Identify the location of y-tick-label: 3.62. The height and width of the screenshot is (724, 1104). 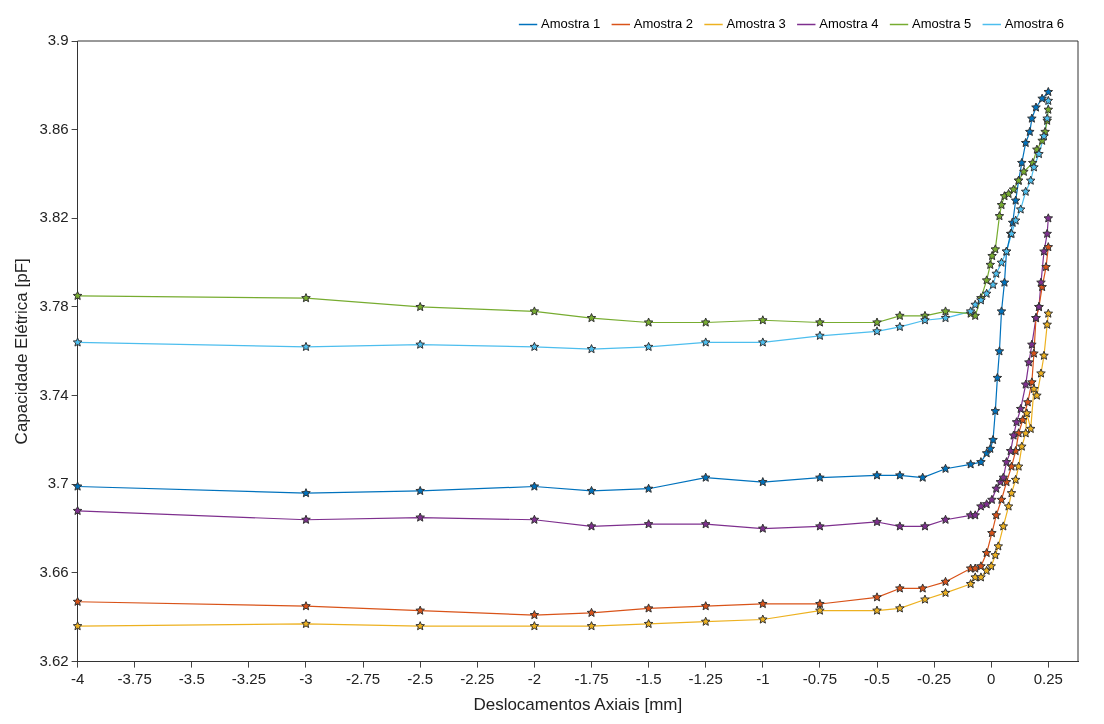
(54, 660).